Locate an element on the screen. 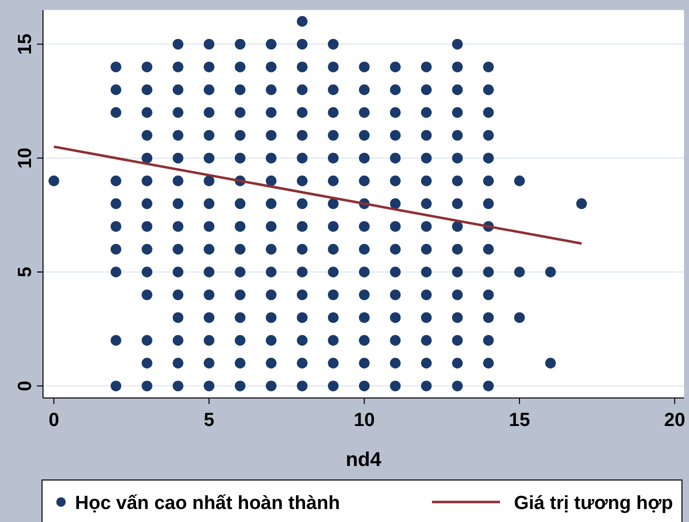  x-tick-label: 0 is located at coordinates (54, 420).